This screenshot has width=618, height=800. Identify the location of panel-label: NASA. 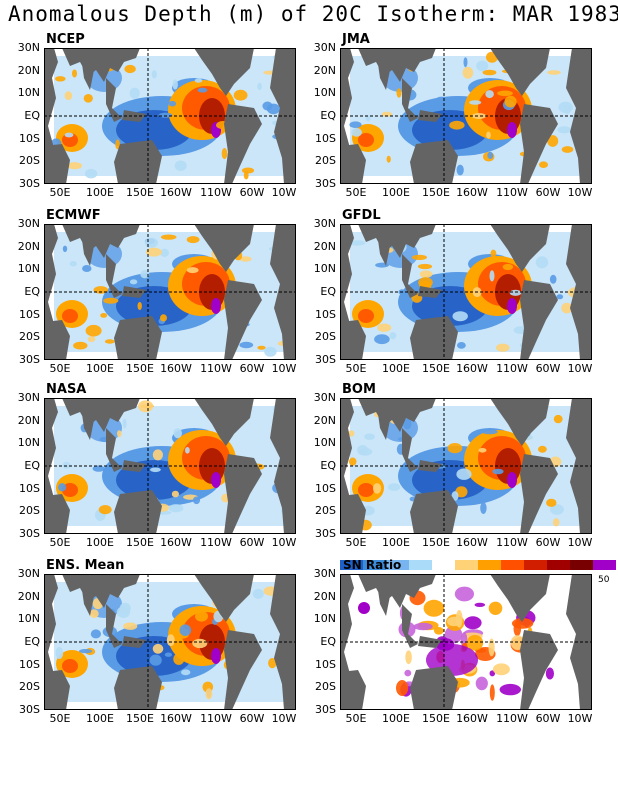
(66, 389).